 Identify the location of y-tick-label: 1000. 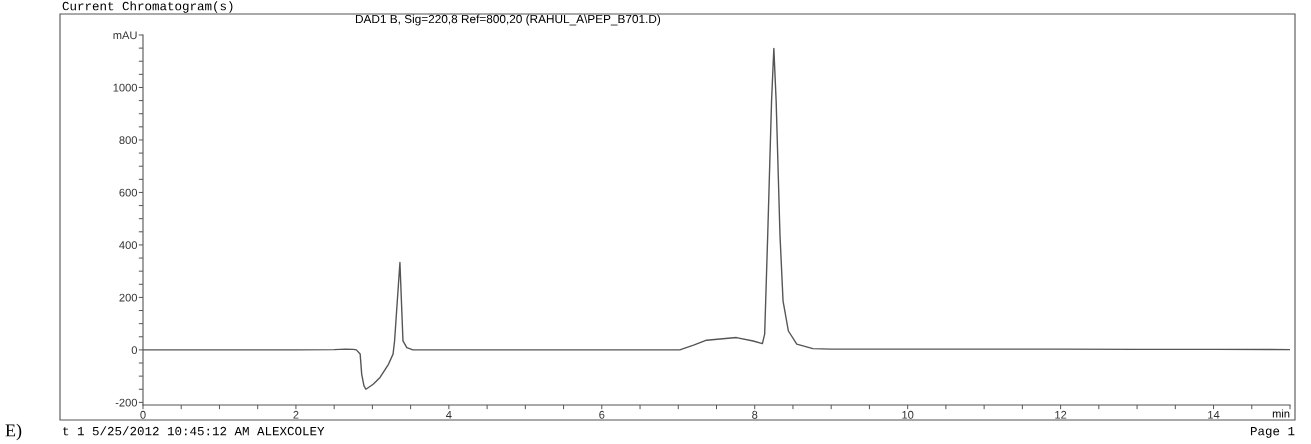
(125, 87).